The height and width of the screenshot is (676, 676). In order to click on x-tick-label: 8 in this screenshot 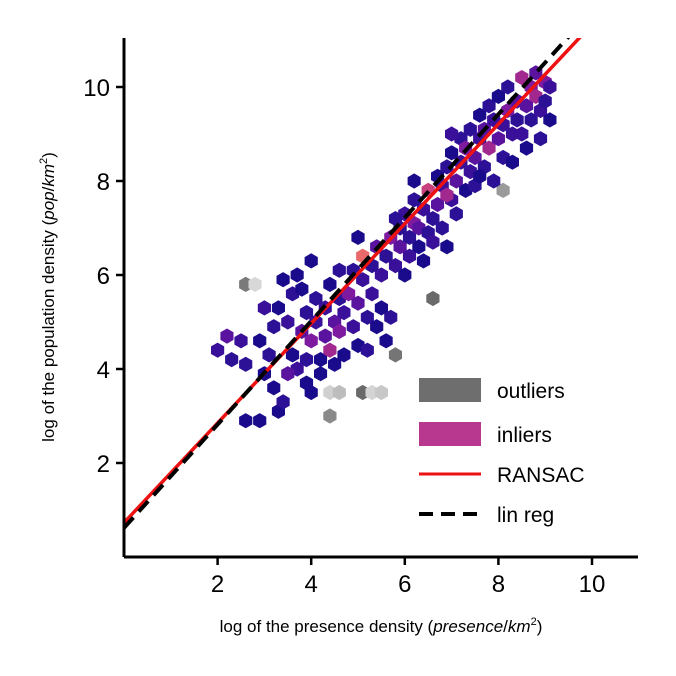, I will do `click(498, 584)`.